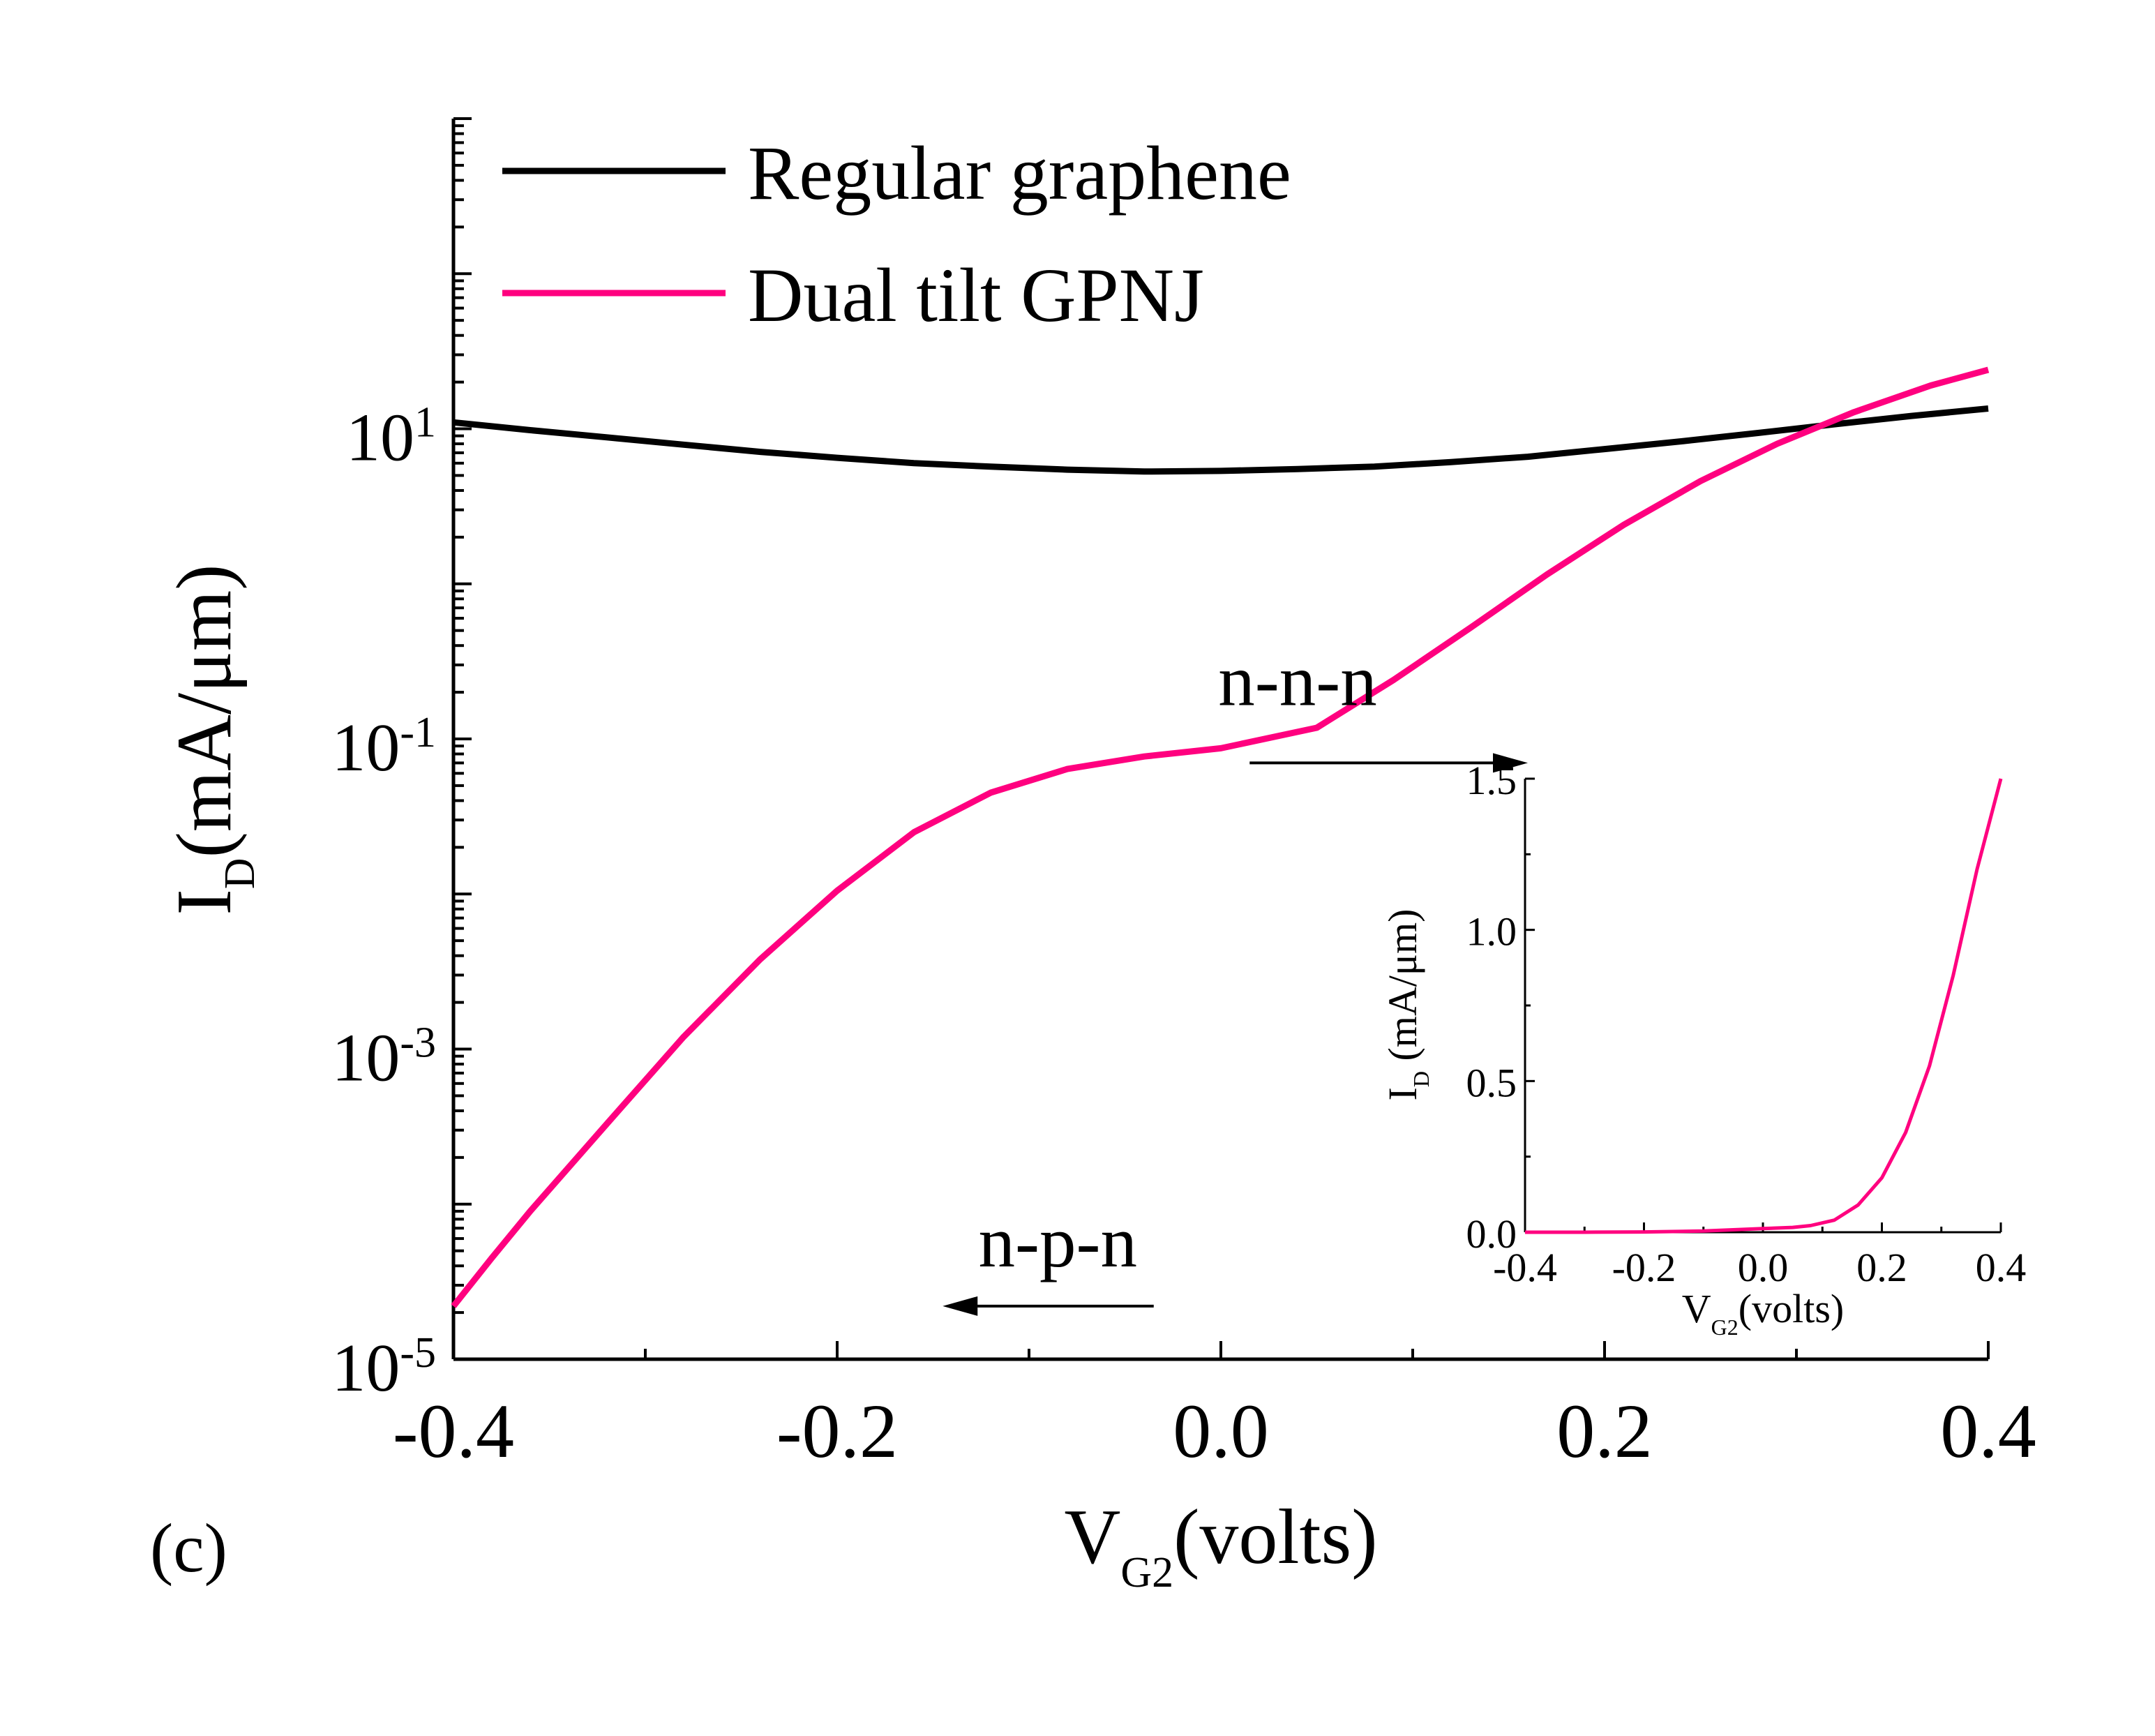 The width and height of the screenshot is (2155, 1736). What do you see at coordinates (383, 747) in the screenshot?
I see `y-tick-label: 10⁻¹` at bounding box center [383, 747].